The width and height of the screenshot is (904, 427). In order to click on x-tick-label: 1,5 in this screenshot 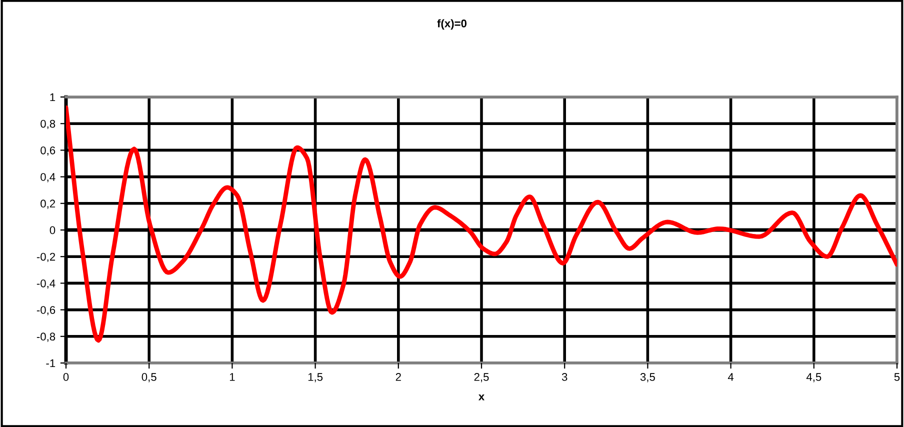, I will do `click(315, 377)`.